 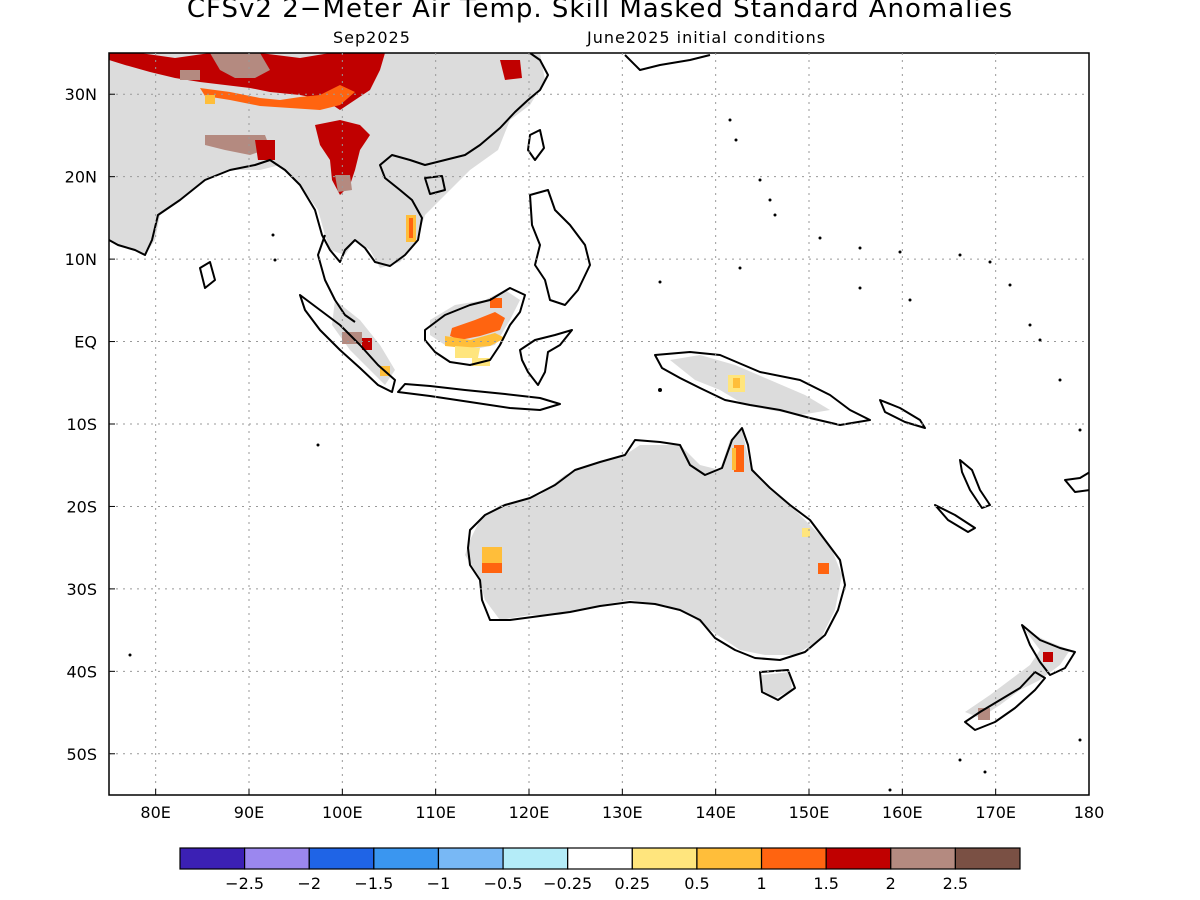 I want to click on northeast-india-red, so click(x=265, y=150).